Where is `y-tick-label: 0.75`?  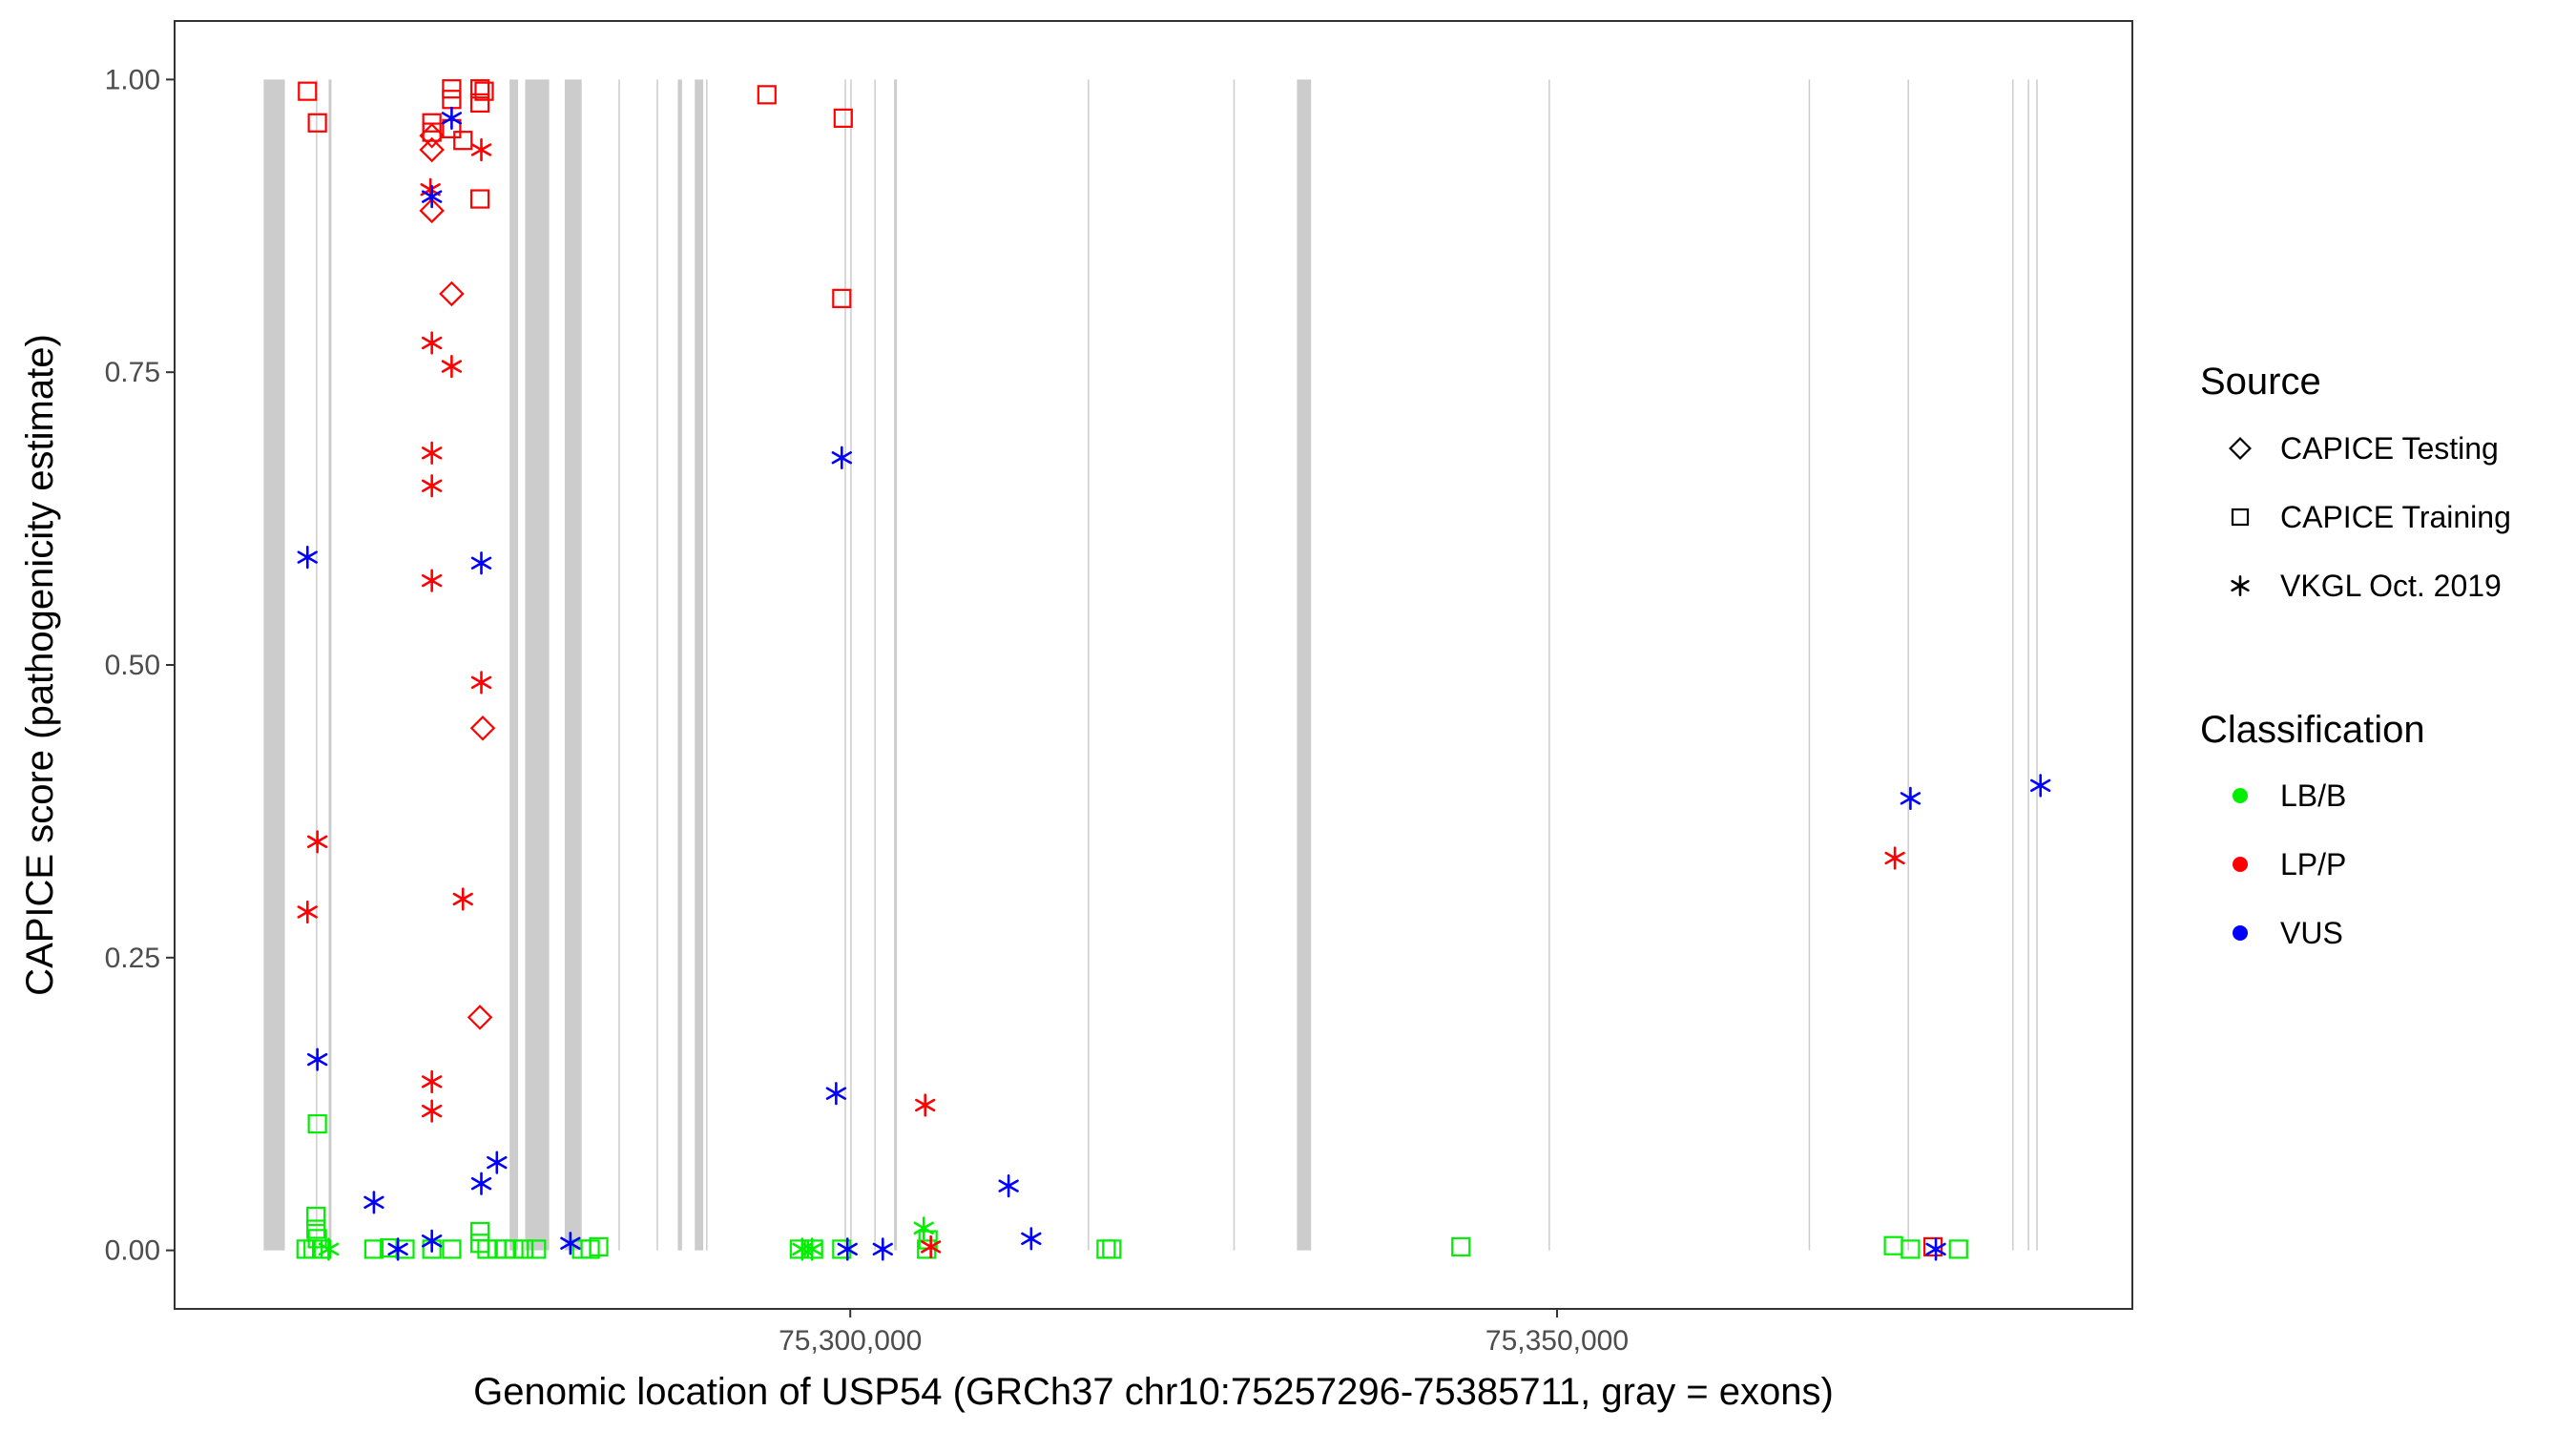
y-tick-label: 0.75 is located at coordinates (132, 372).